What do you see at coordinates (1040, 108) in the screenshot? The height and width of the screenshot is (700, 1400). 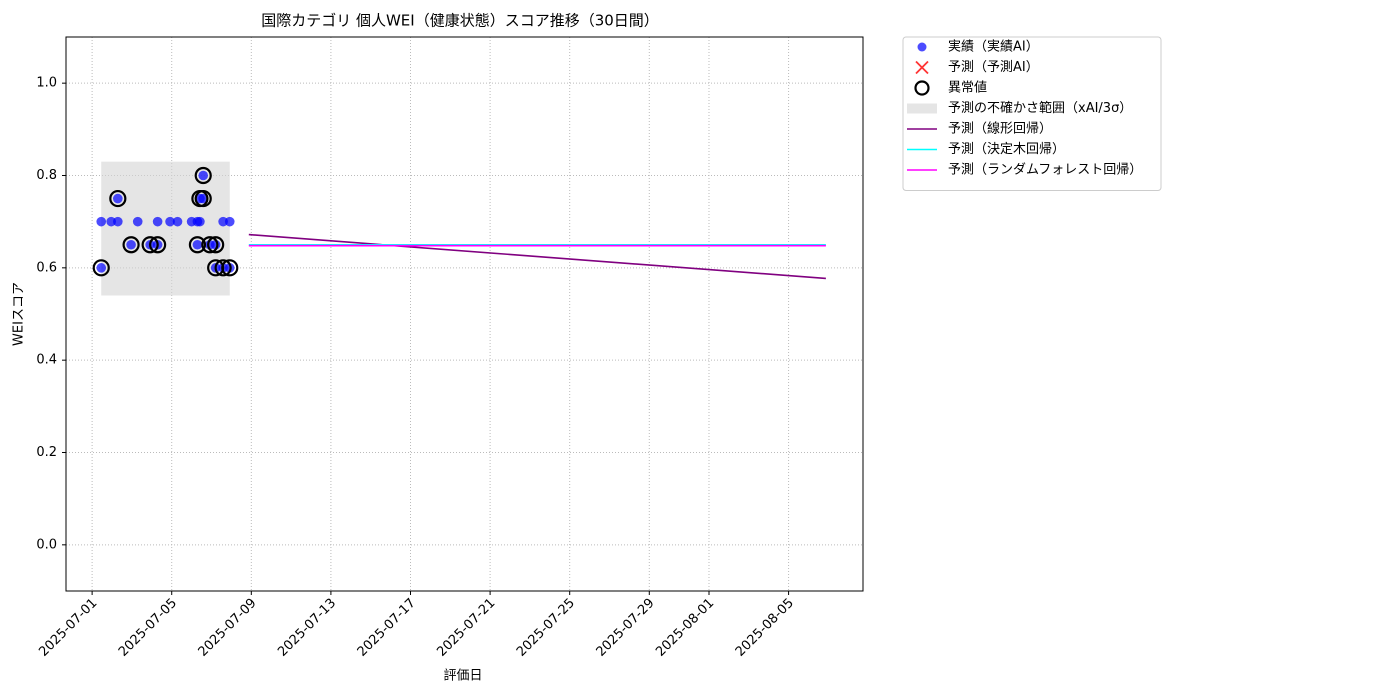 I see `legend-label: 予測の不確かさ範囲（xAI/3σ）` at bounding box center [1040, 108].